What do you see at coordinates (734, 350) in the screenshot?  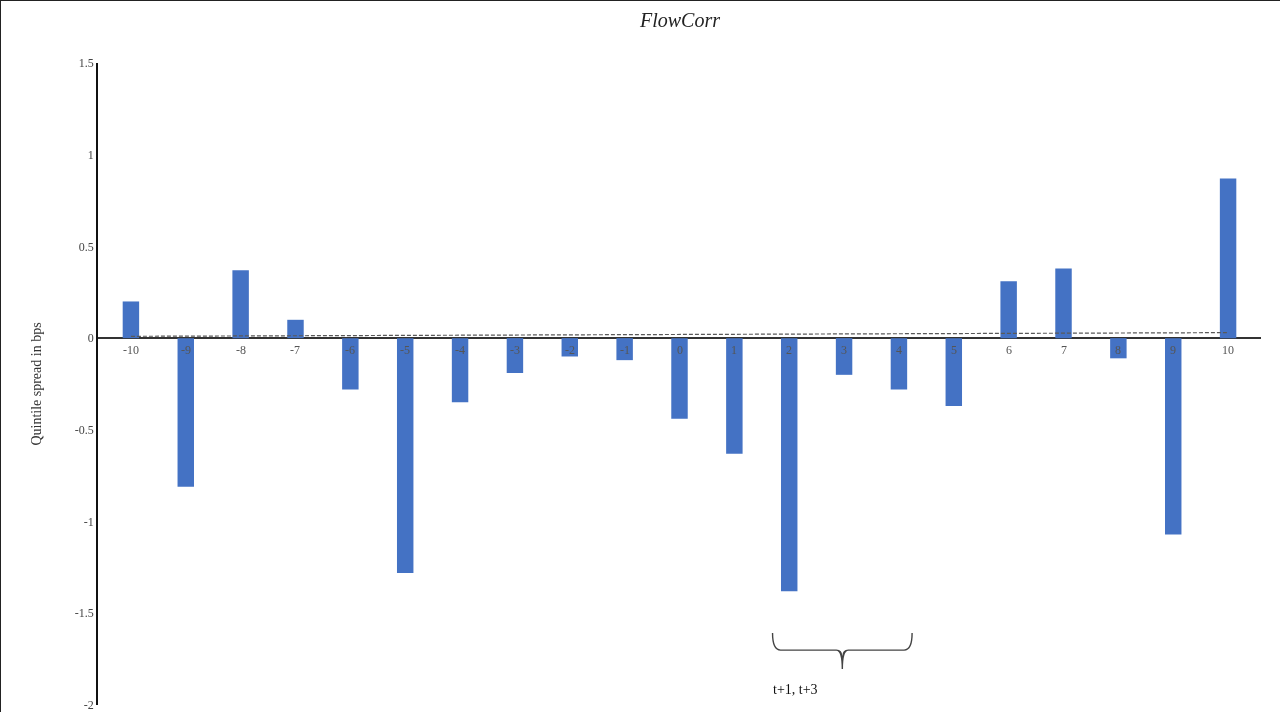 I see `x-tick-label: 1` at bounding box center [734, 350].